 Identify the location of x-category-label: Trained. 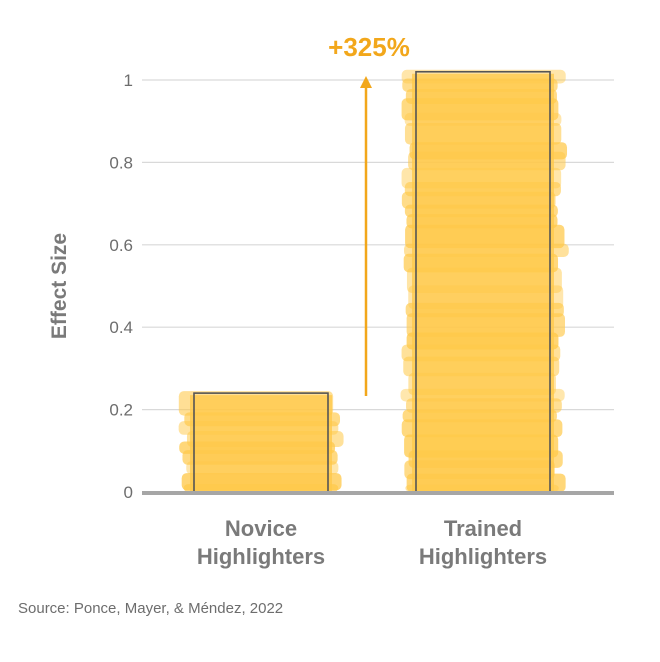
(483, 528).